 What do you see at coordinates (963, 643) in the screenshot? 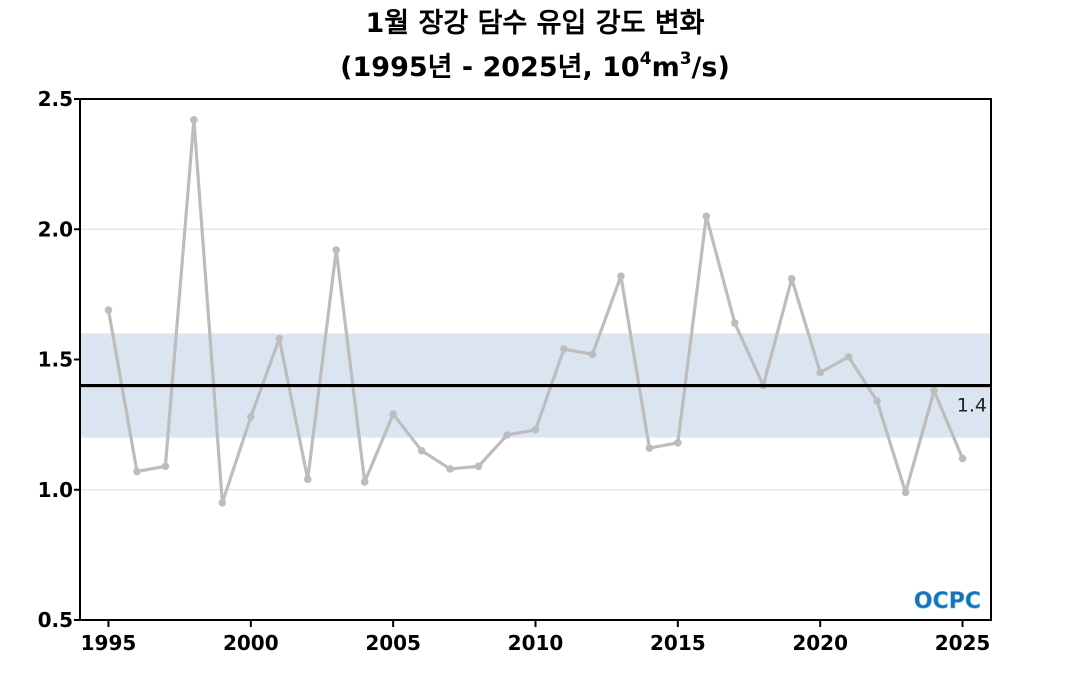
I see `x-tick-label: 2025` at bounding box center [963, 643].